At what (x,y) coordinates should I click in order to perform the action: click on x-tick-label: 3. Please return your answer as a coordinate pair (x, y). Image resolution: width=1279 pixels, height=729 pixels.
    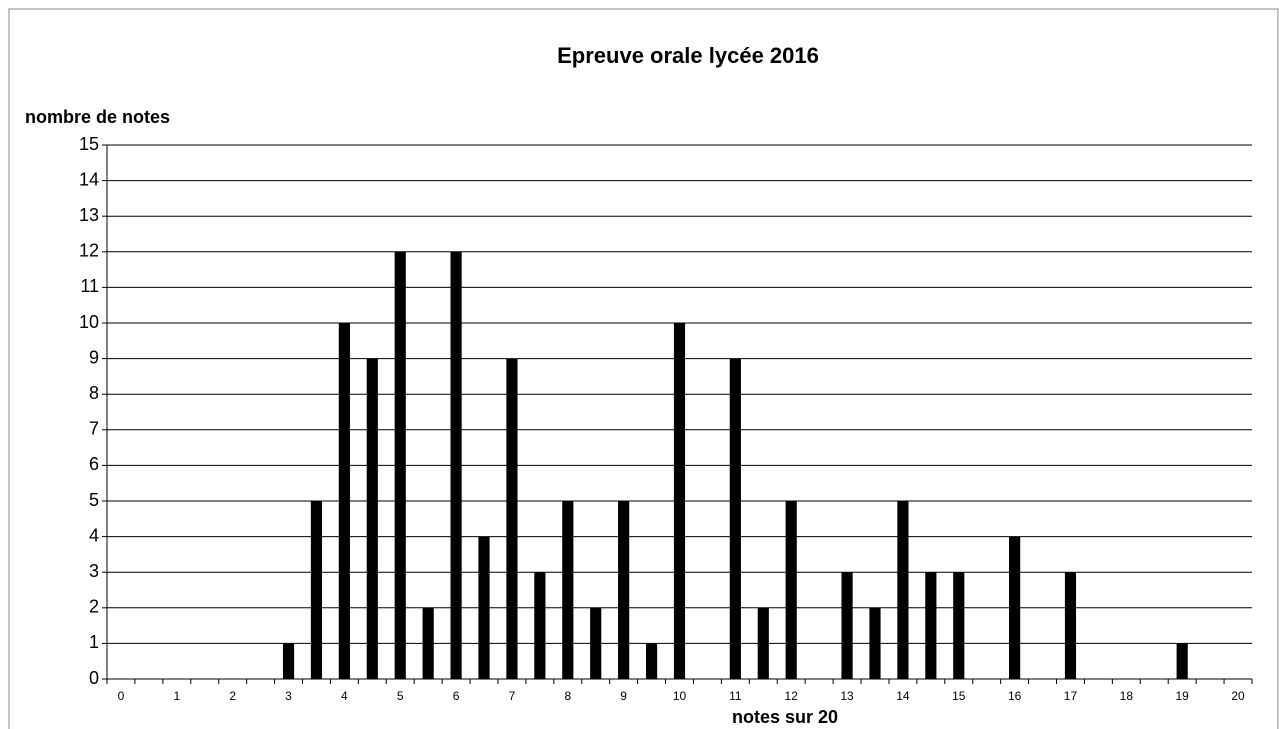
    Looking at the image, I should click on (288, 696).